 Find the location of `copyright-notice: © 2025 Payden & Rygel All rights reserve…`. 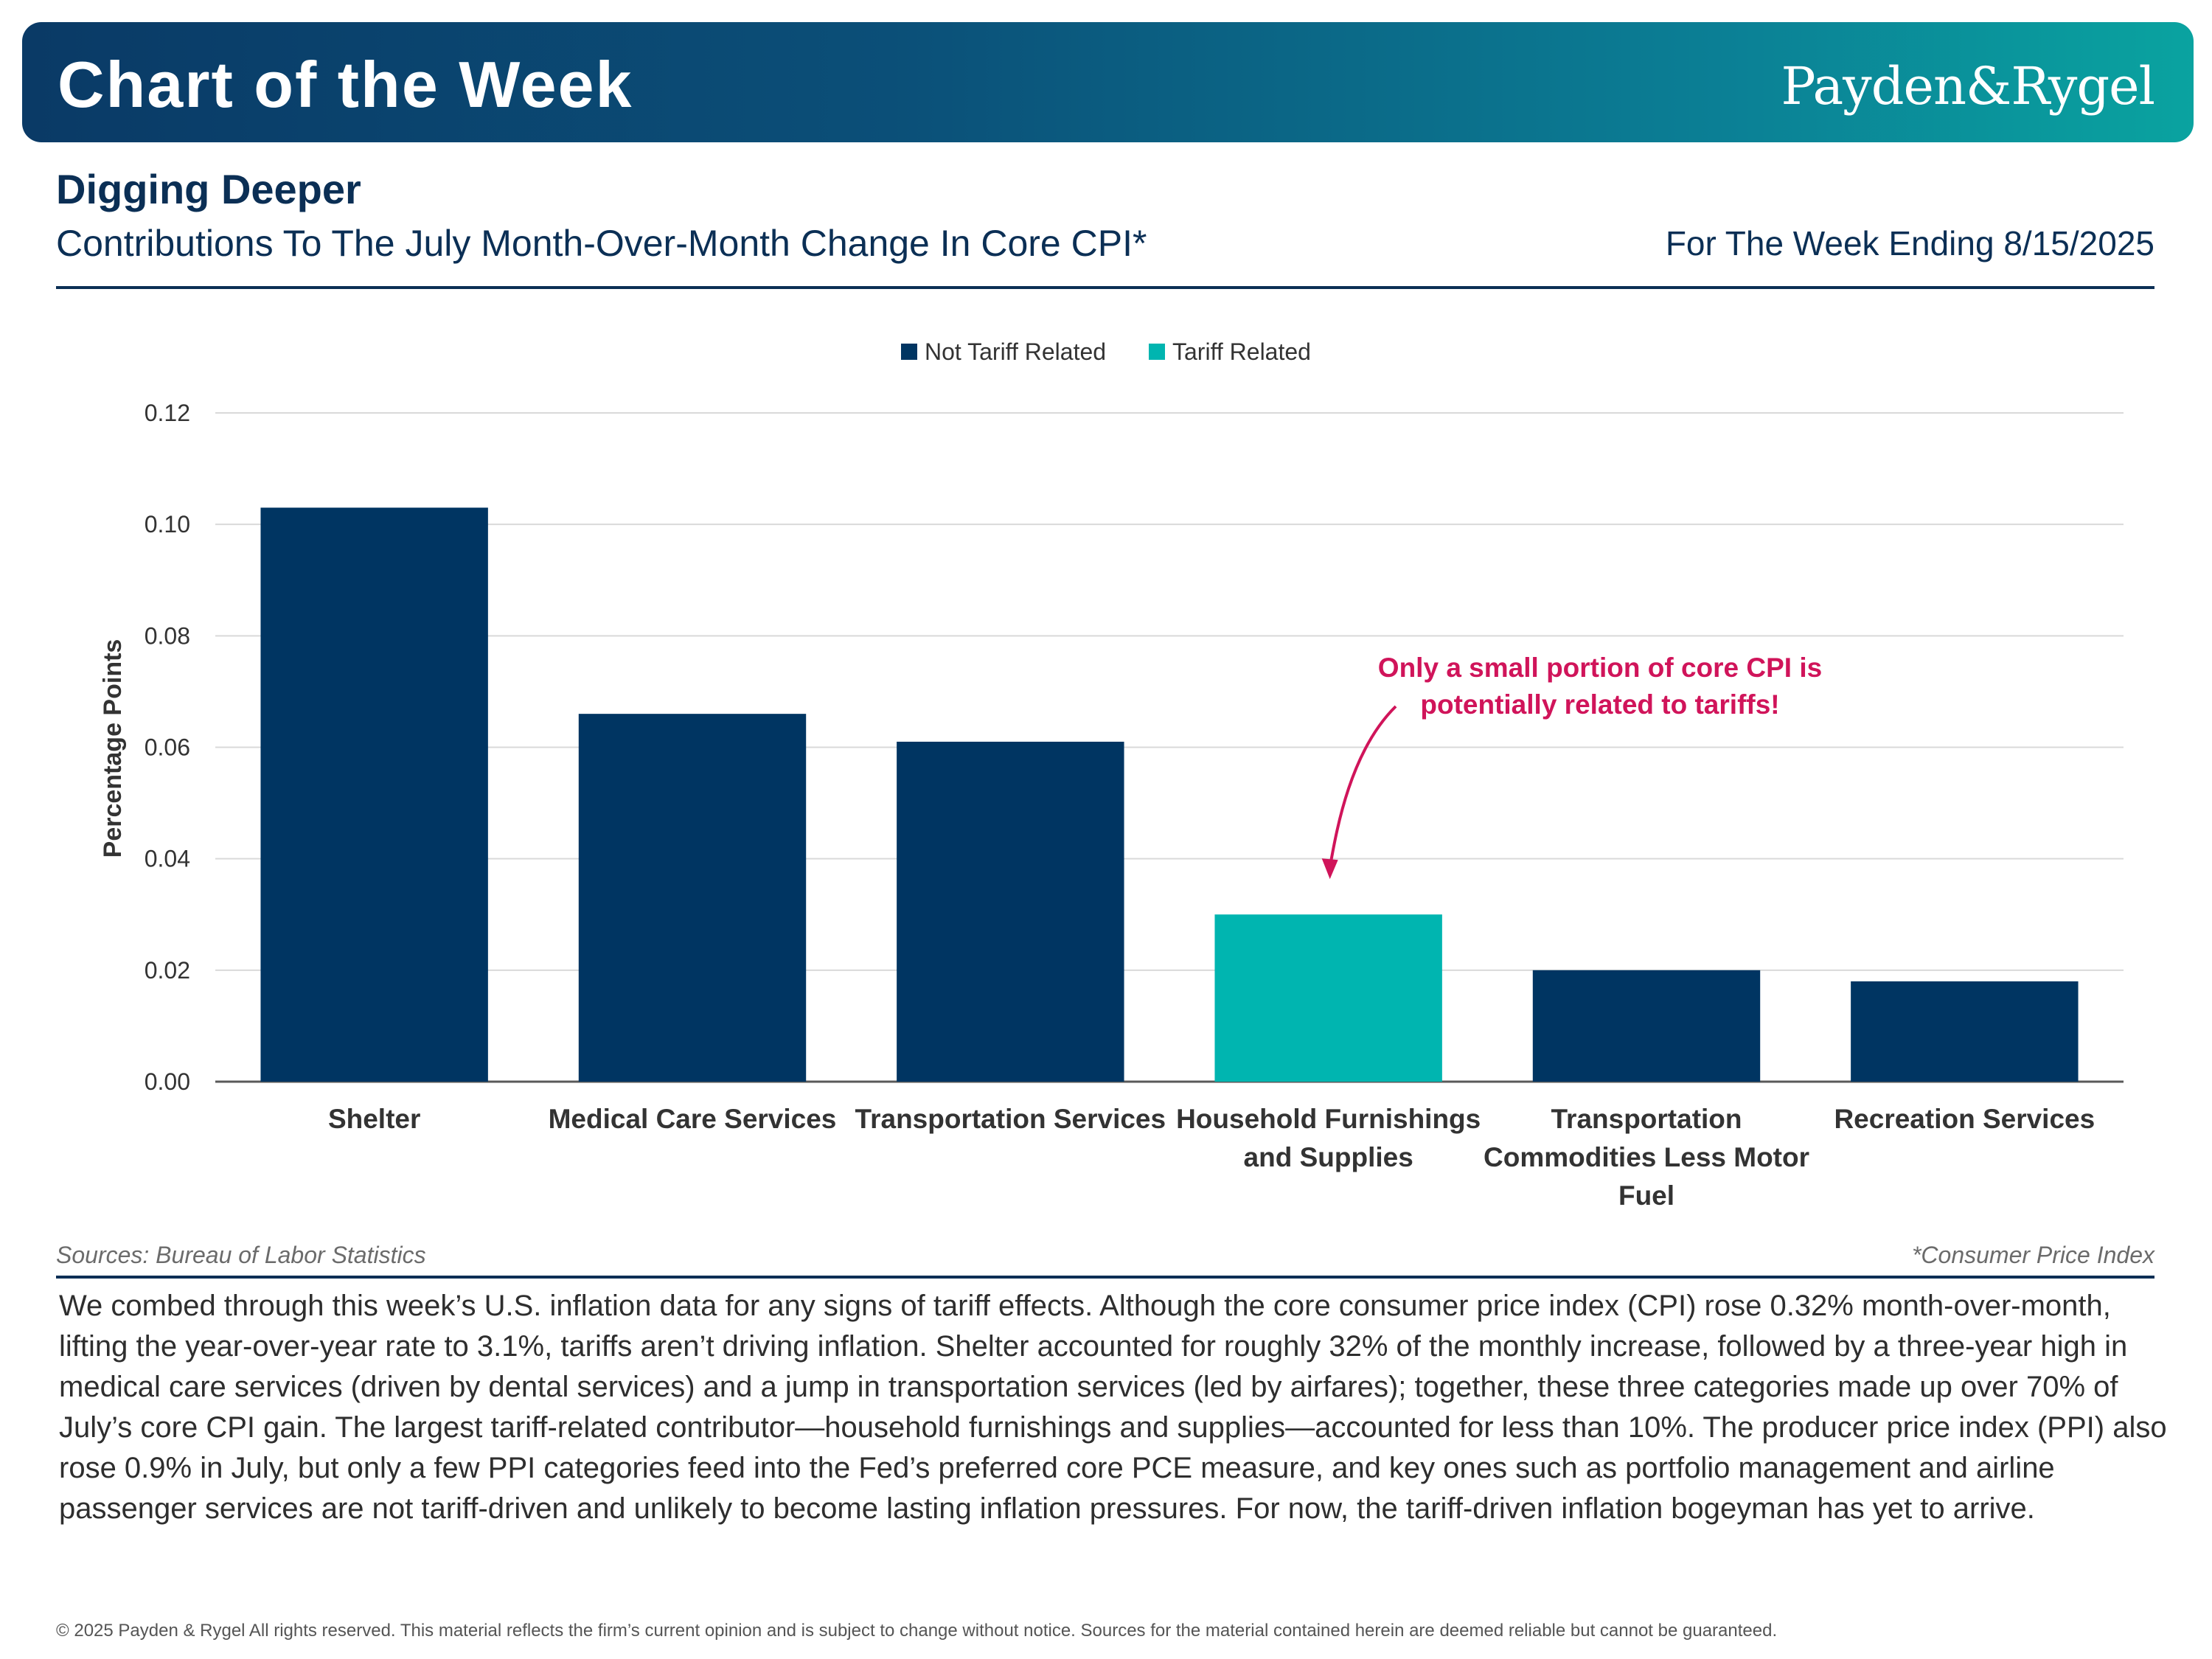

copyright-notice: © 2025 Payden & Rygel All rights reserve… is located at coordinates (917, 1631).